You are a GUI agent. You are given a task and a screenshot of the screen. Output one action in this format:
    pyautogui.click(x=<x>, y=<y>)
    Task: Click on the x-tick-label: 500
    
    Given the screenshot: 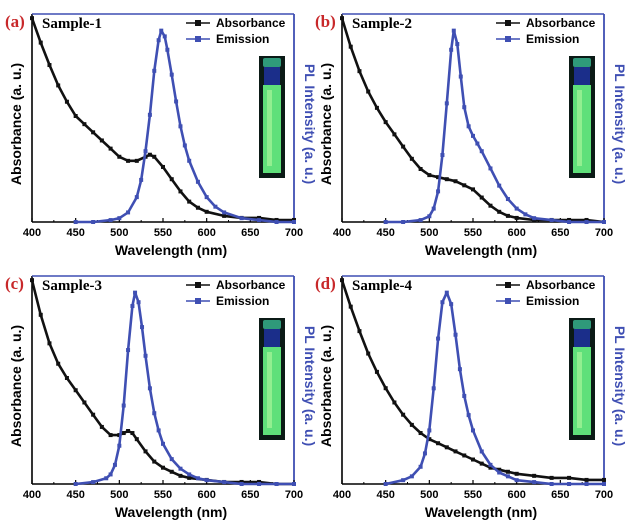 What is the action you would take?
    pyautogui.click(x=119, y=233)
    